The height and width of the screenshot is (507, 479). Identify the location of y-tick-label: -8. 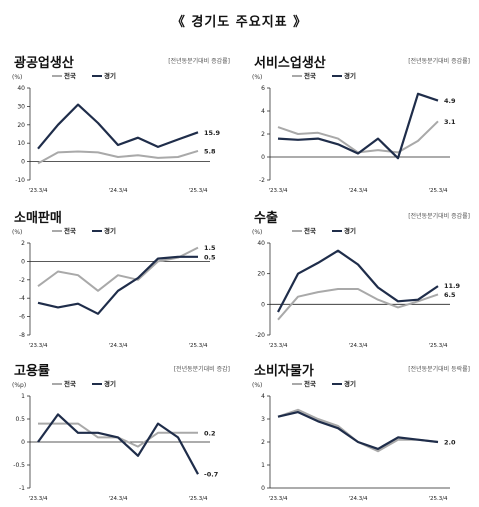
(22, 335).